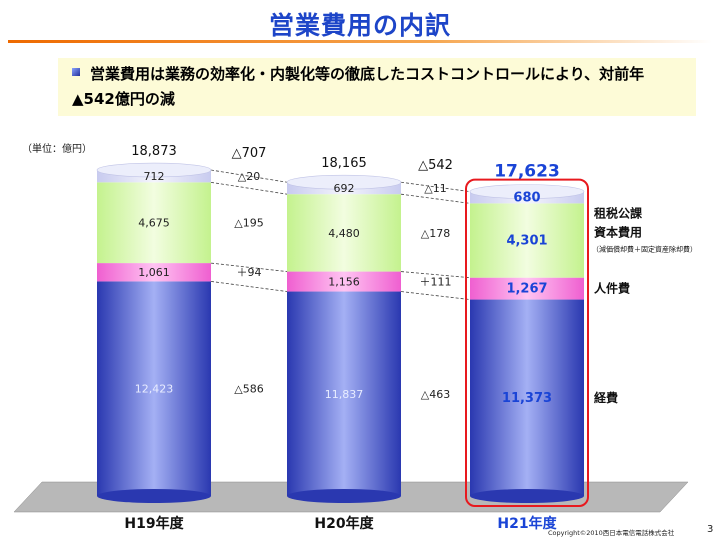  Describe the element at coordinates (344, 523) in the screenshot. I see `category-label: H20年度` at that location.